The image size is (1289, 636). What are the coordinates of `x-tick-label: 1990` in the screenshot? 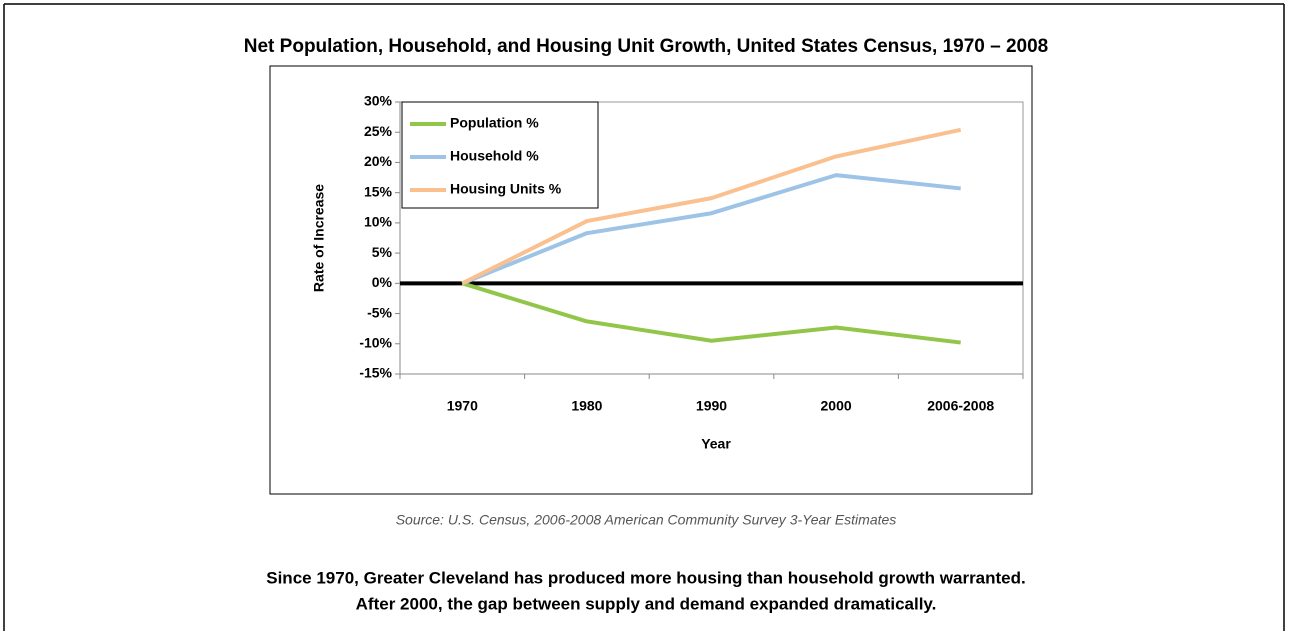 It's located at (711, 406).